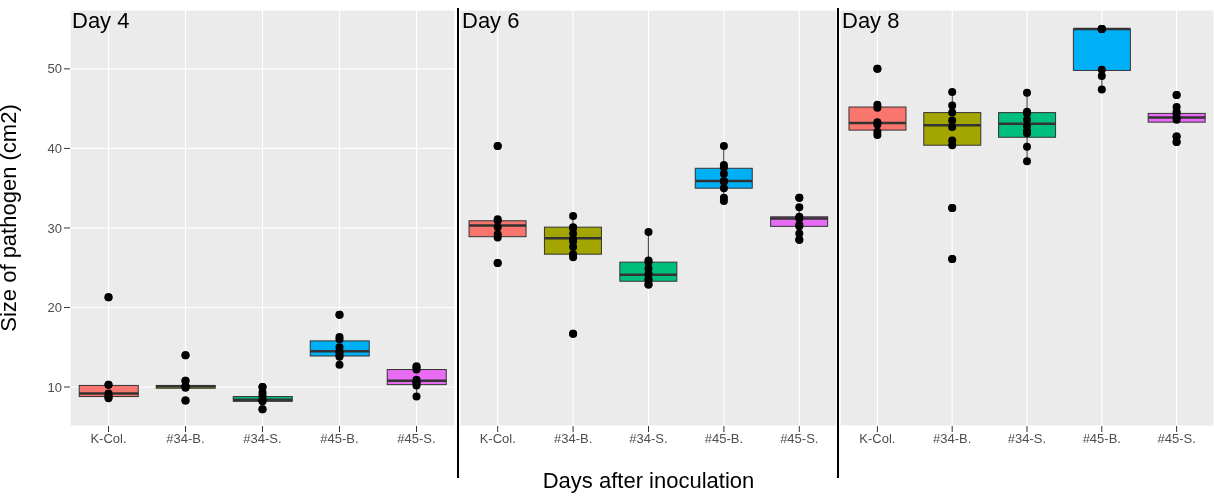  What do you see at coordinates (101, 21) in the screenshot?
I see `chart-title: Day 4` at bounding box center [101, 21].